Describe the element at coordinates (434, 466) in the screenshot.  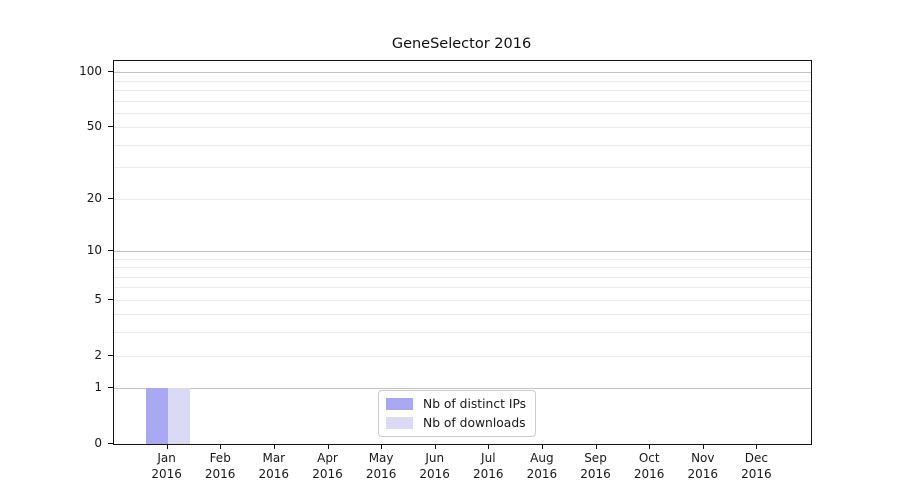
I see `x-tick-label: Jun 2016` at that location.